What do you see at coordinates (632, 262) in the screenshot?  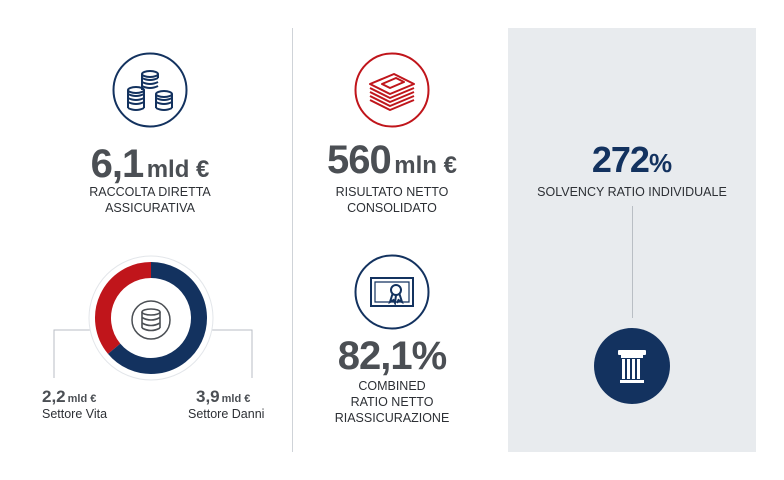 I see `solvency-connector-line` at bounding box center [632, 262].